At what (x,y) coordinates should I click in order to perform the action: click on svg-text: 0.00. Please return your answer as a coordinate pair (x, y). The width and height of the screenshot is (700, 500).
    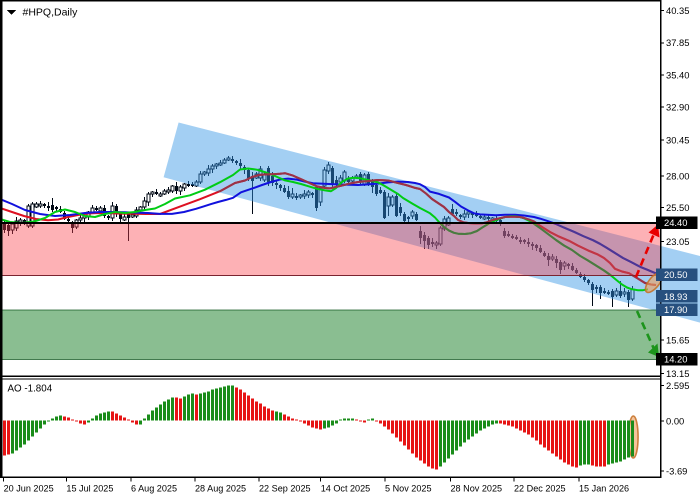
    Looking at the image, I should click on (675, 420).